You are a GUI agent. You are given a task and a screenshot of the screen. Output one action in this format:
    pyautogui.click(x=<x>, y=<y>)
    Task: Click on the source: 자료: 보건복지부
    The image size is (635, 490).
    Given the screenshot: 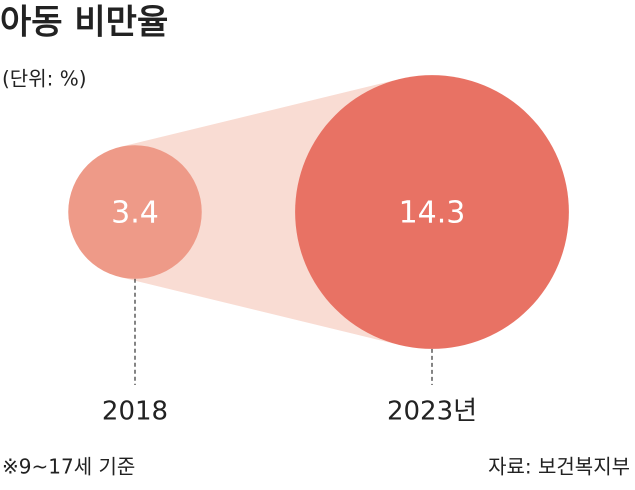 What is the action you would take?
    pyautogui.click(x=559, y=467)
    